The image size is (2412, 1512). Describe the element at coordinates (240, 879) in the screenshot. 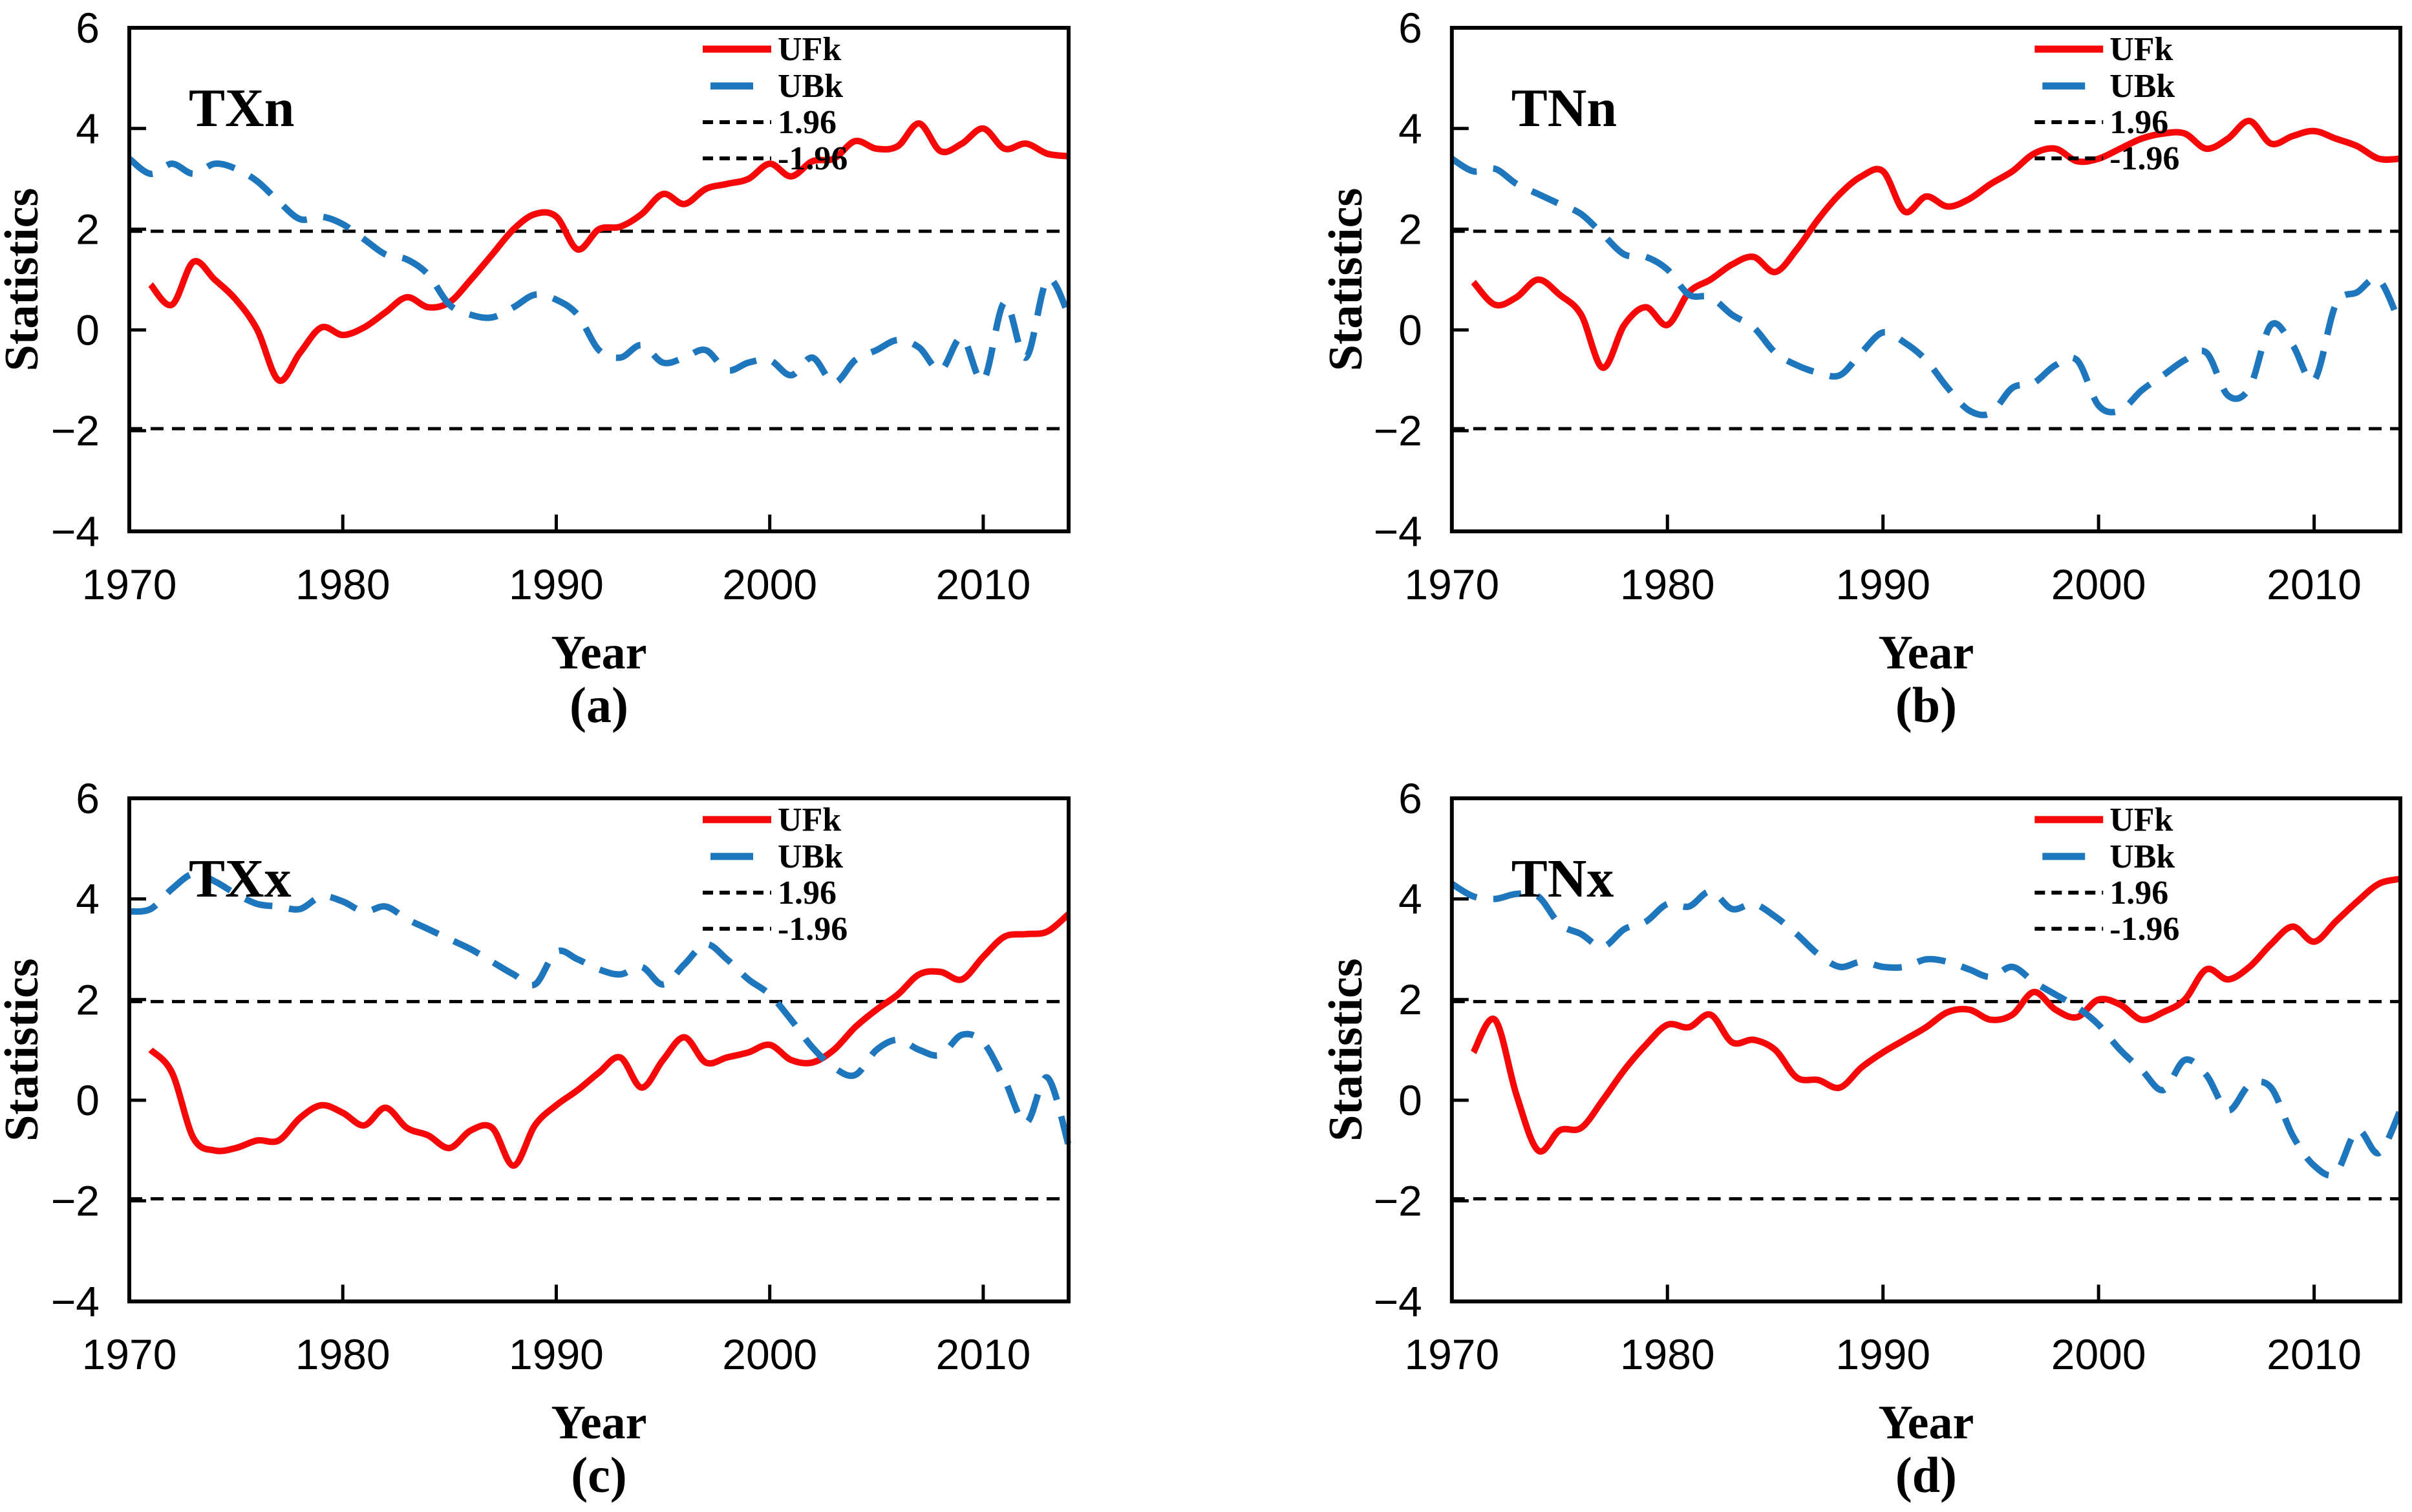

I see `chart-title: TXx` at that location.